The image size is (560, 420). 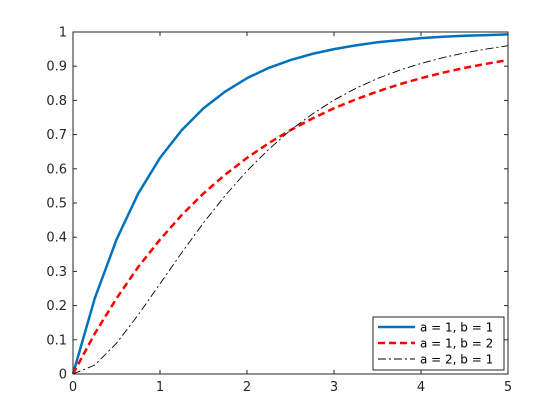 I want to click on y-tick-label: 0.4, so click(x=56, y=238).